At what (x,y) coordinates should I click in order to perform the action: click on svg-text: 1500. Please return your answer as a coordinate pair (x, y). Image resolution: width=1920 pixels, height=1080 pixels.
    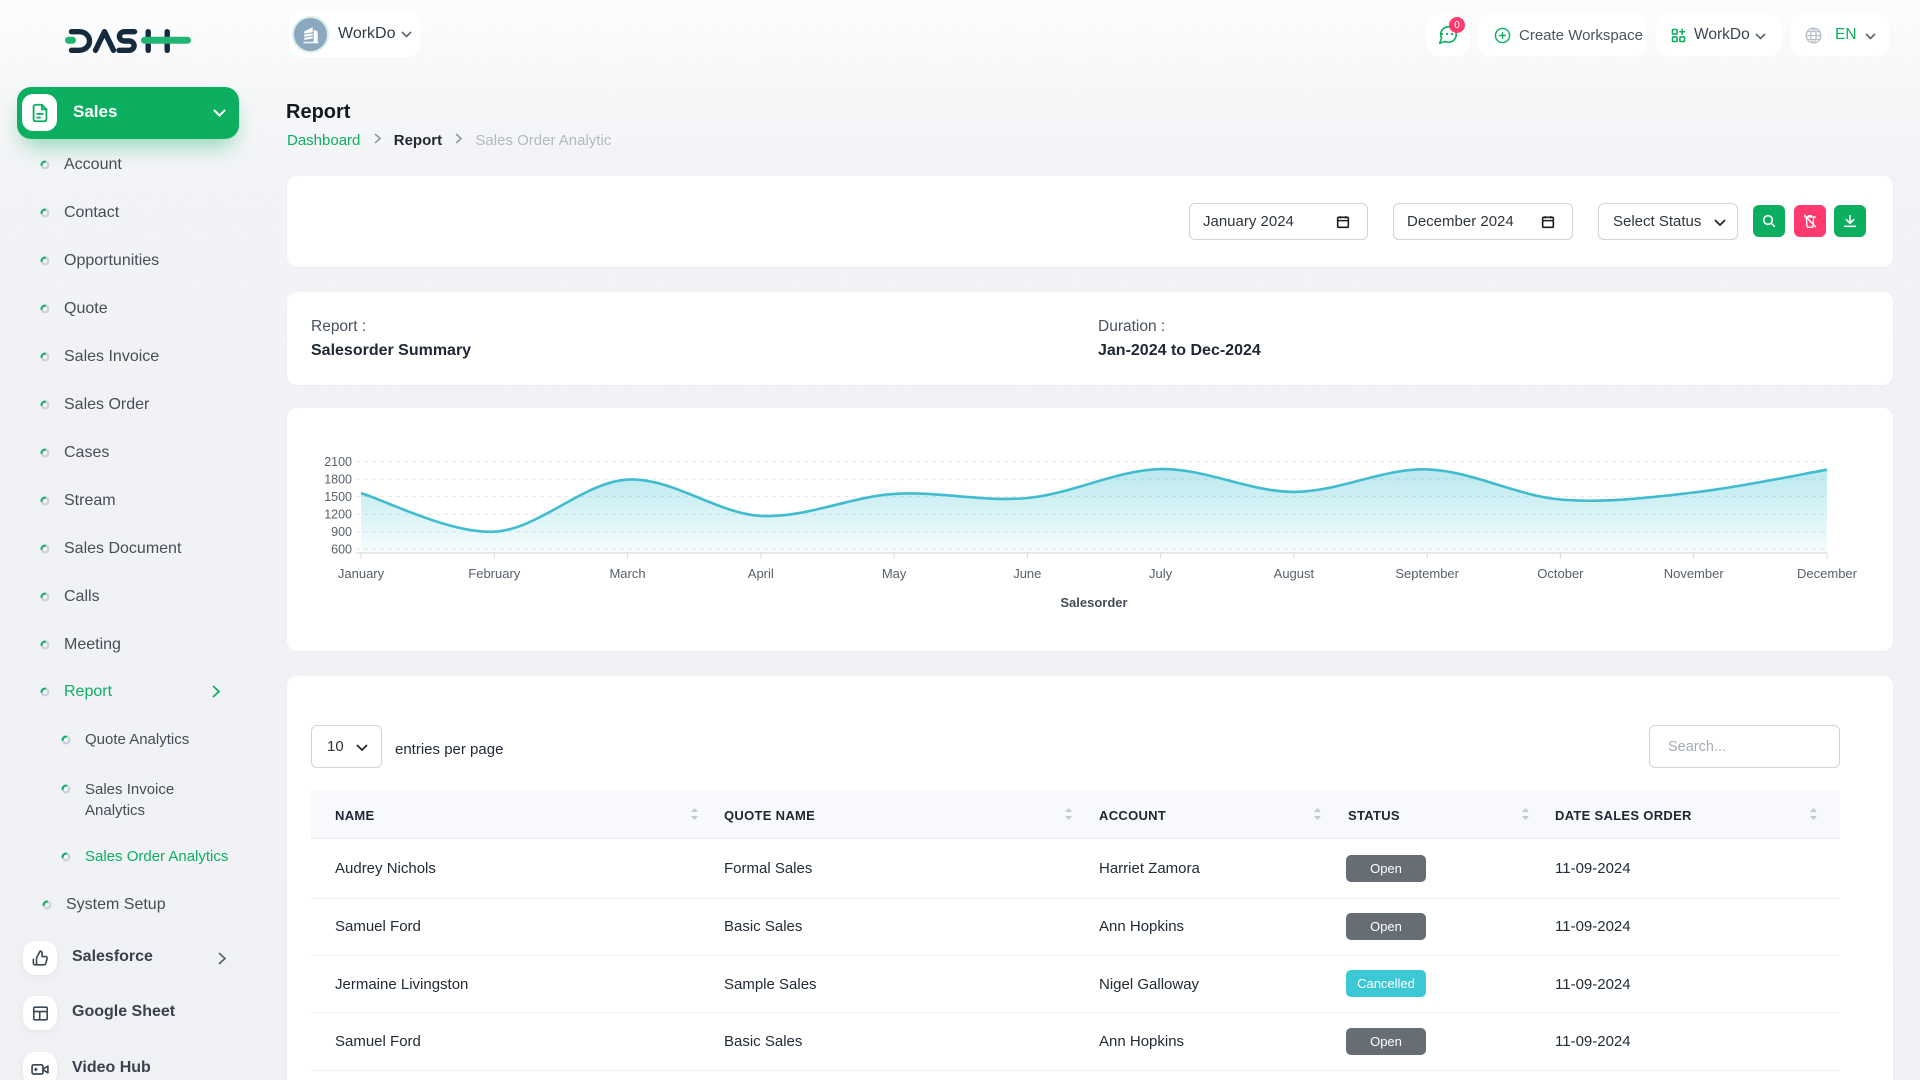
    Looking at the image, I should click on (338, 497).